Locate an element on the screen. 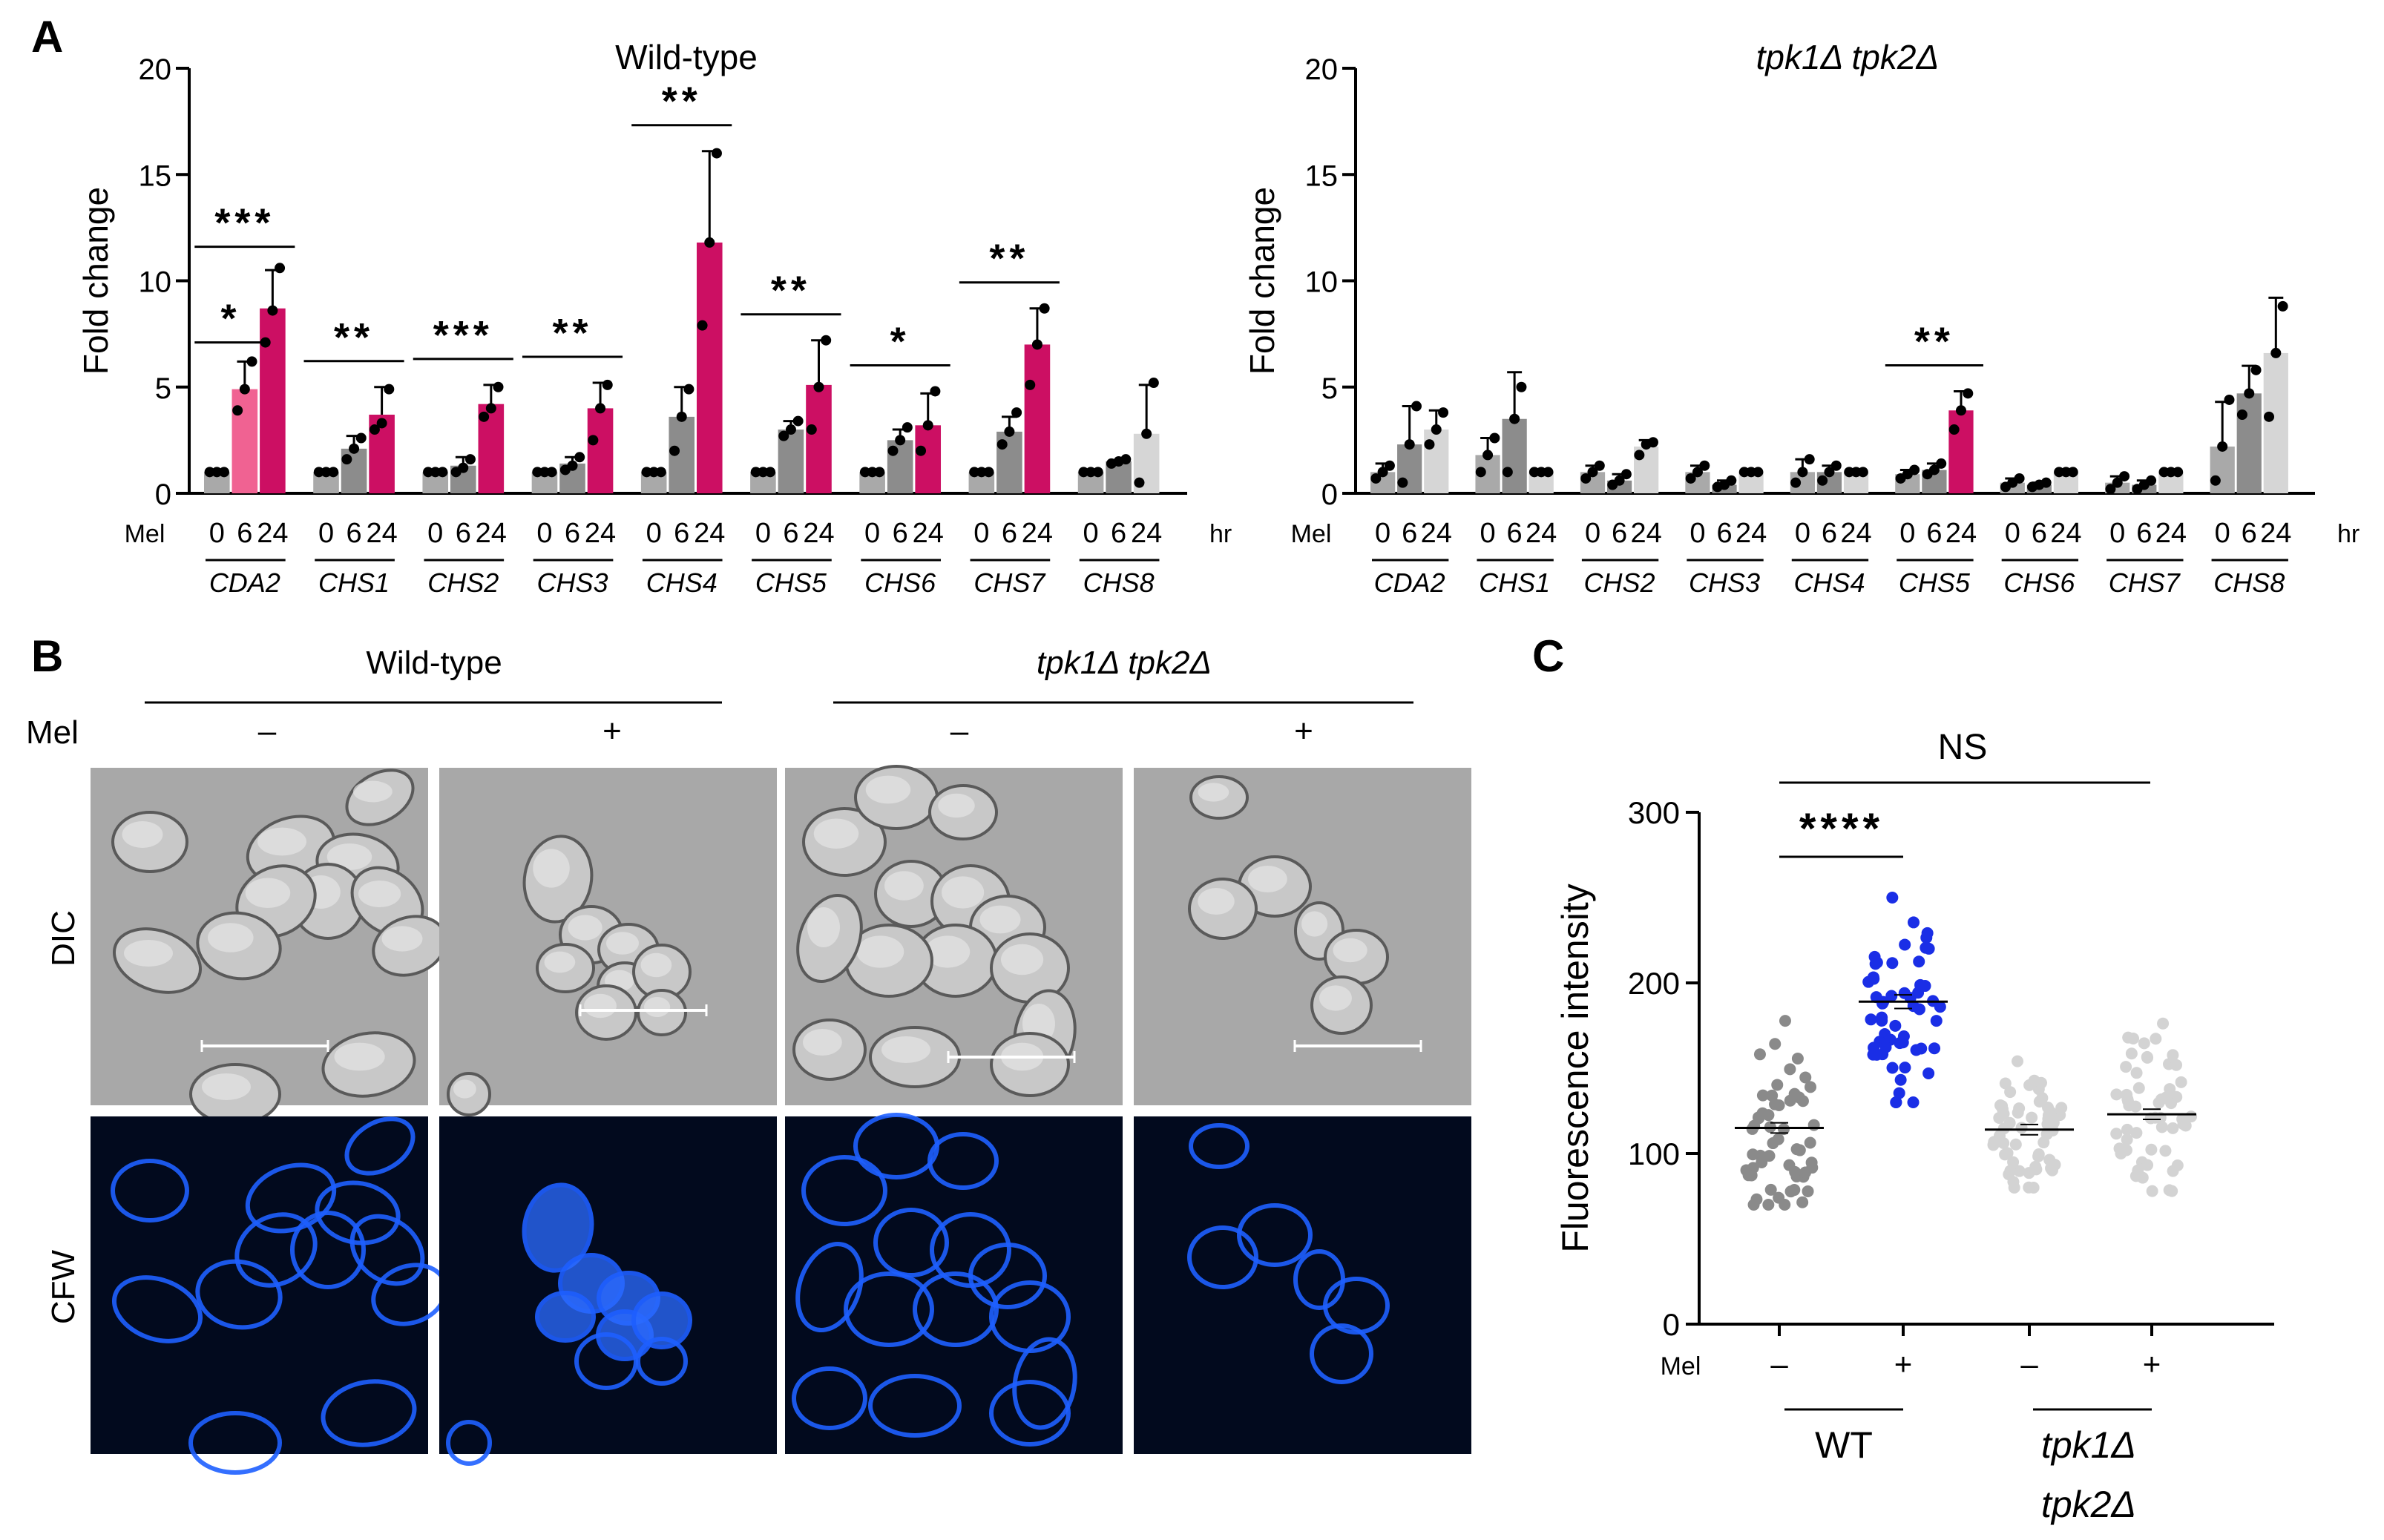  group-label-mut-line1: tpk1Δ is located at coordinates (2088, 1445).